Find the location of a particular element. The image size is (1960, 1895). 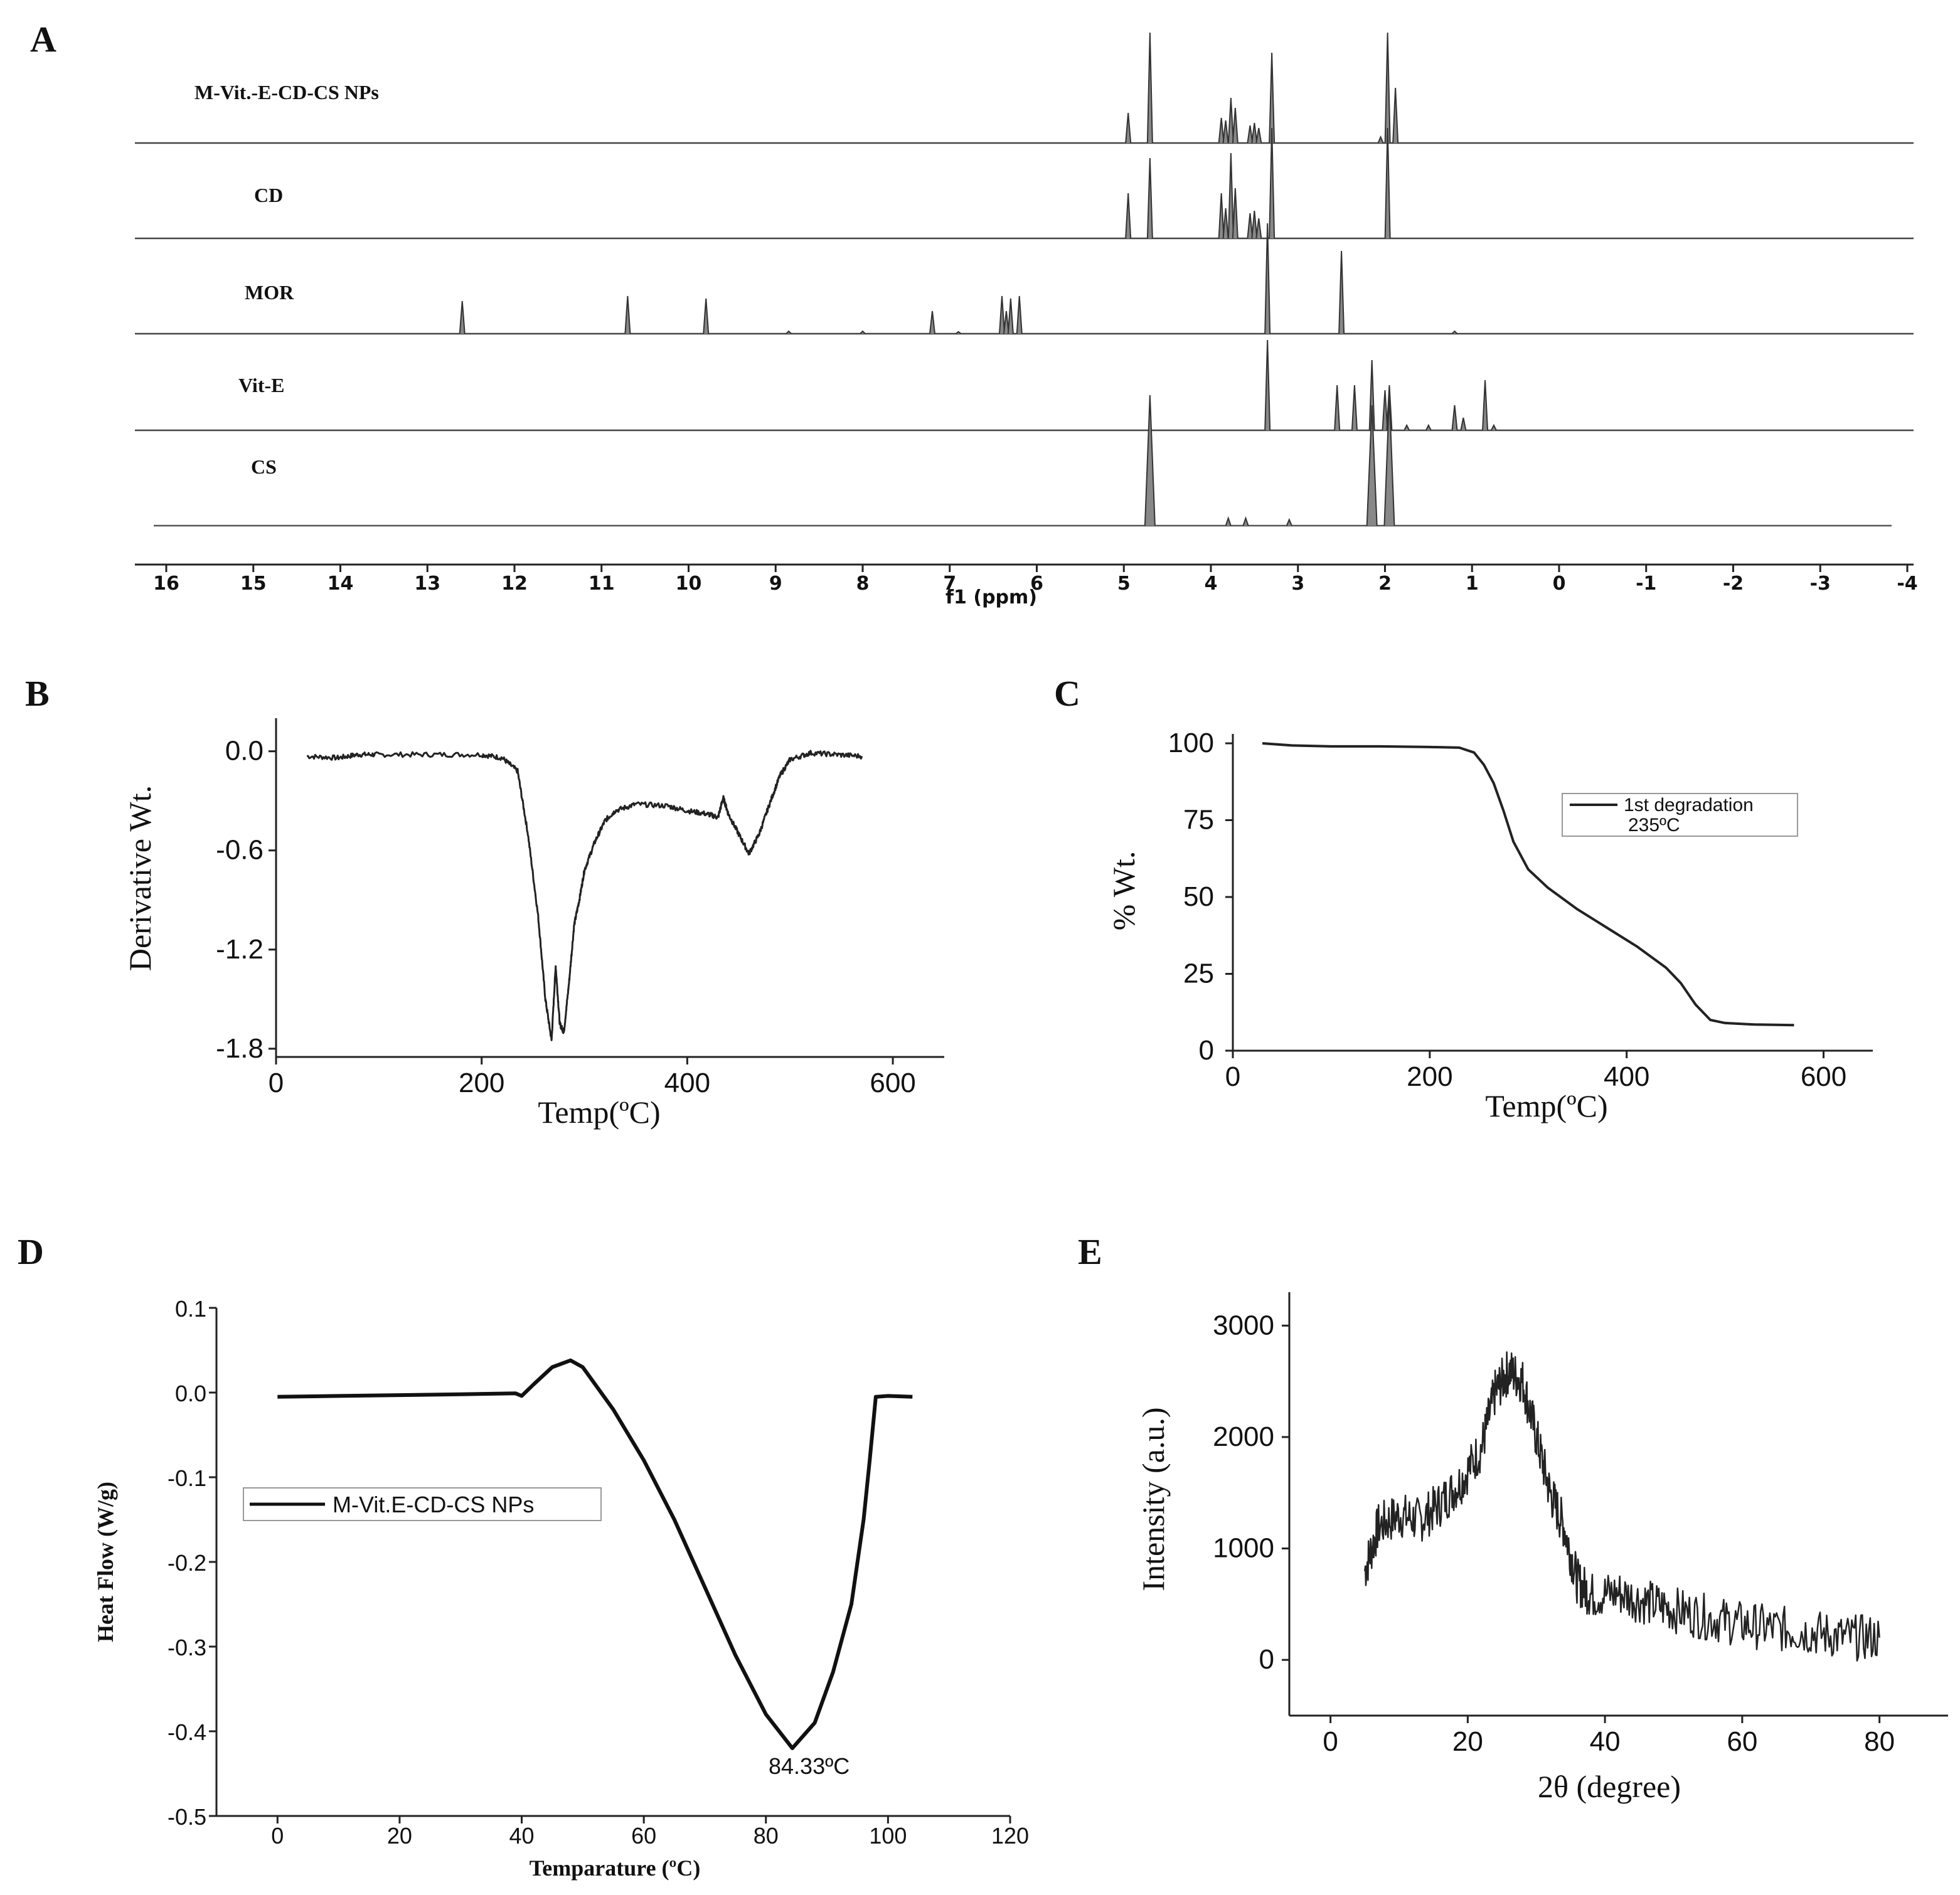

dtg-y-tick-label: -1.8 is located at coordinates (240, 1048).